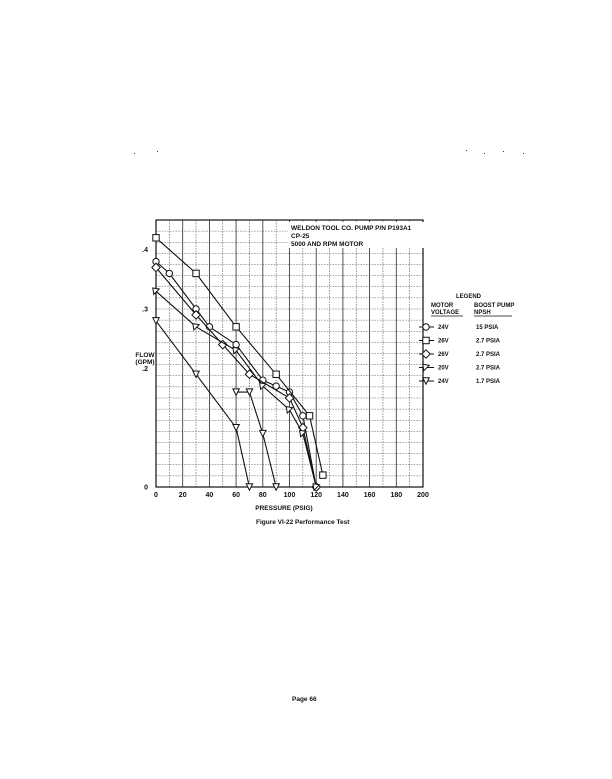 Image resolution: width=612 pixels, height=779 pixels. I want to click on legend-entry: 24V 15 PSIA, so click(459, 327).